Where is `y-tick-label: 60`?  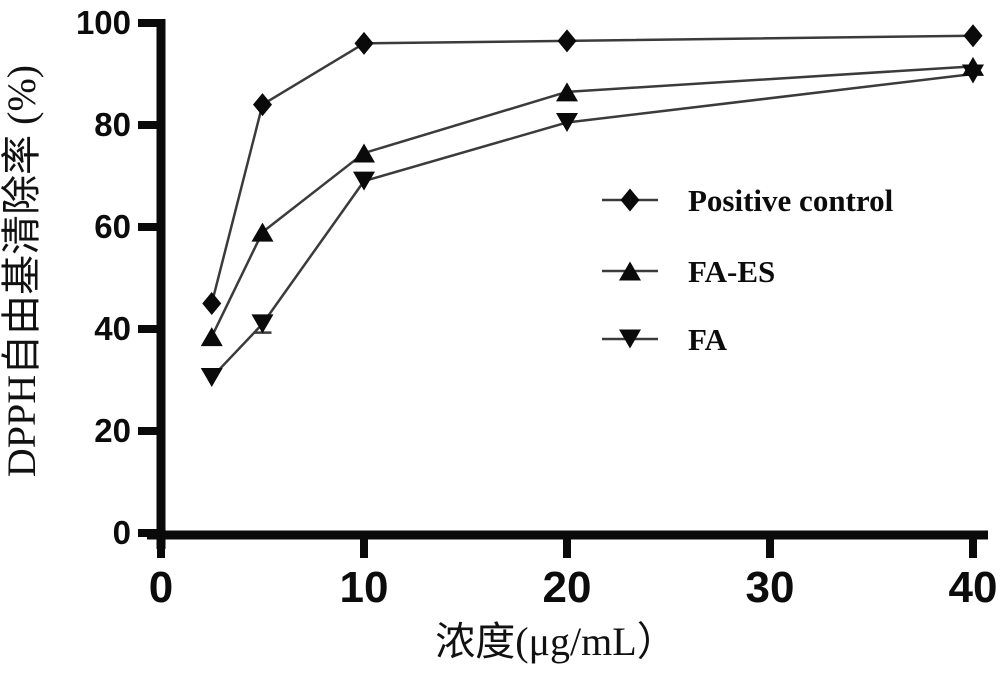
y-tick-label: 60 is located at coordinates (112, 226).